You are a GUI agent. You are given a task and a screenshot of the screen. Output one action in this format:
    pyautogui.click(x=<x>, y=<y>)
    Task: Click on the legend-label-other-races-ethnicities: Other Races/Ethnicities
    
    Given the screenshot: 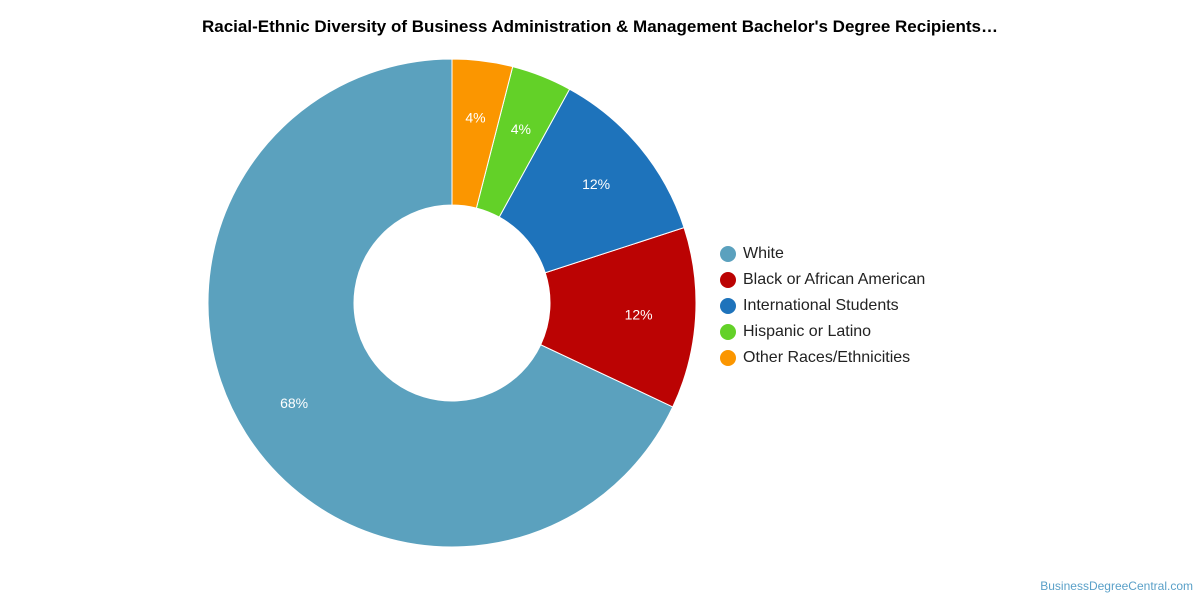 What is the action you would take?
    pyautogui.click(x=827, y=357)
    